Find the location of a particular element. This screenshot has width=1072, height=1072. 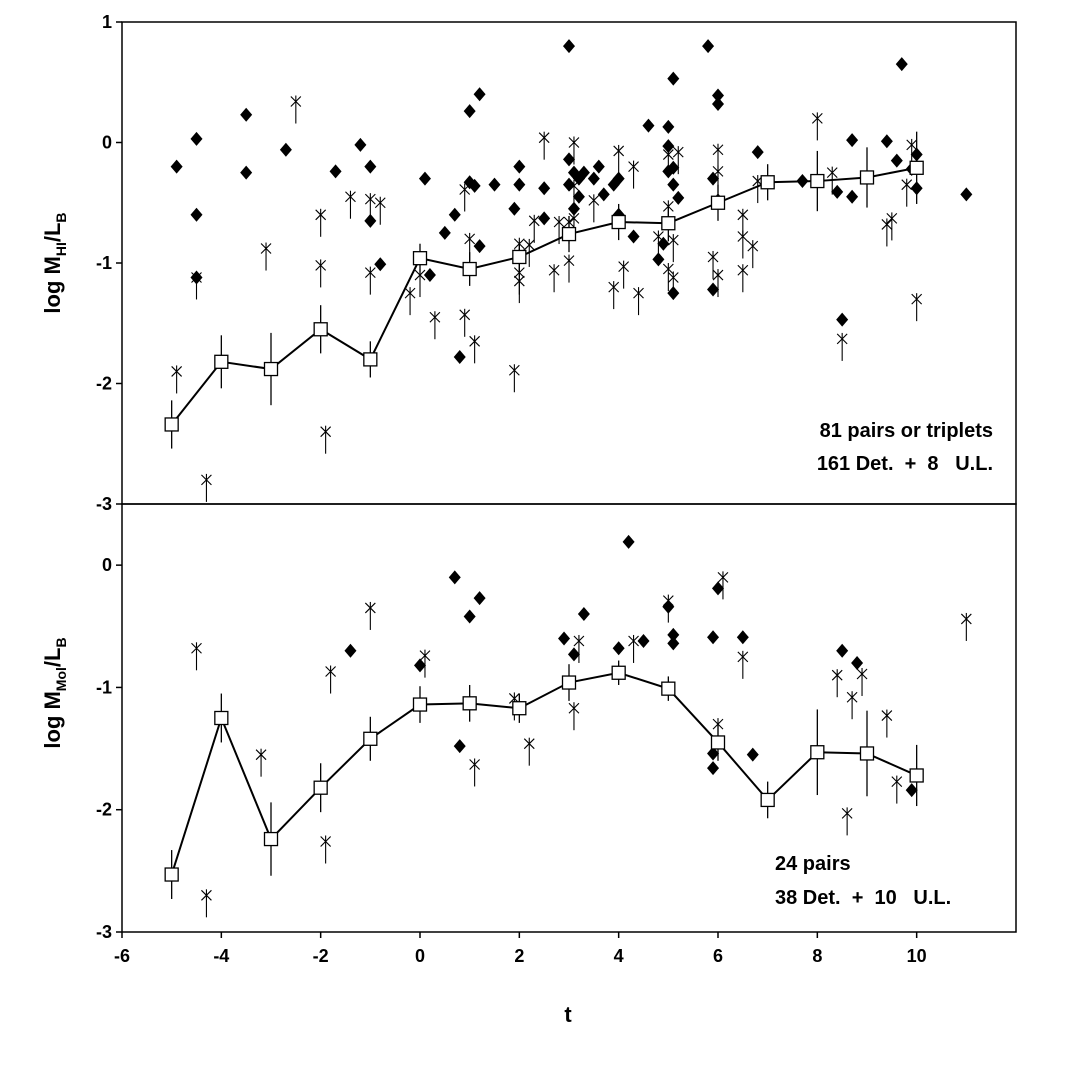

y-tick-label: 1 is located at coordinates (107, 22).